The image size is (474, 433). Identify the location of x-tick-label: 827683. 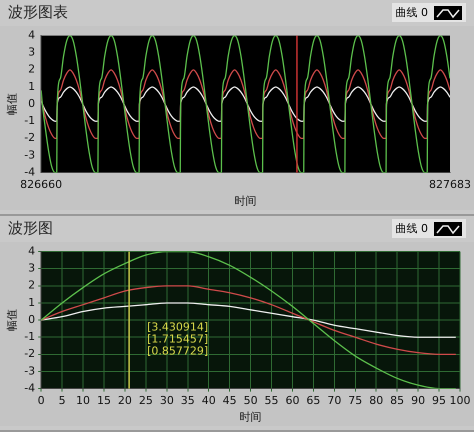
(450, 185).